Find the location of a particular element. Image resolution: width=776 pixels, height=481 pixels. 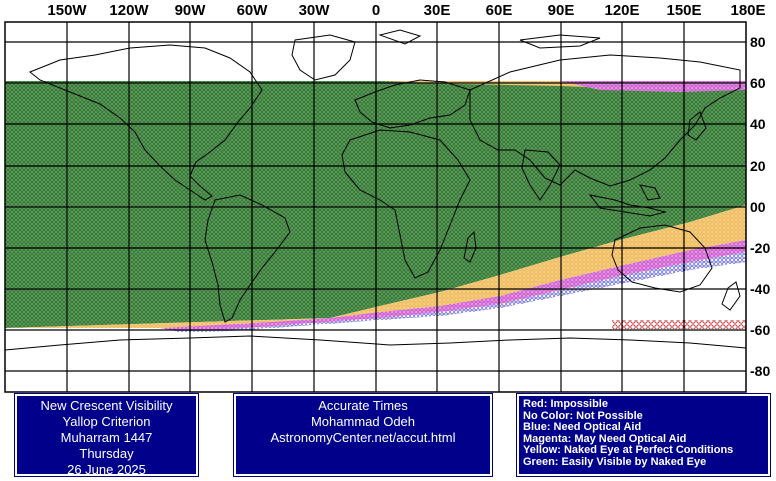

zone-magenta-top is located at coordinates (653, 86).